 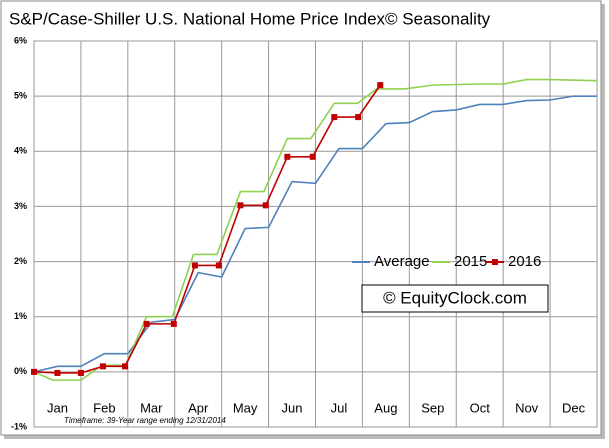 I want to click on y-tick-label: 6%, so click(x=20, y=40).